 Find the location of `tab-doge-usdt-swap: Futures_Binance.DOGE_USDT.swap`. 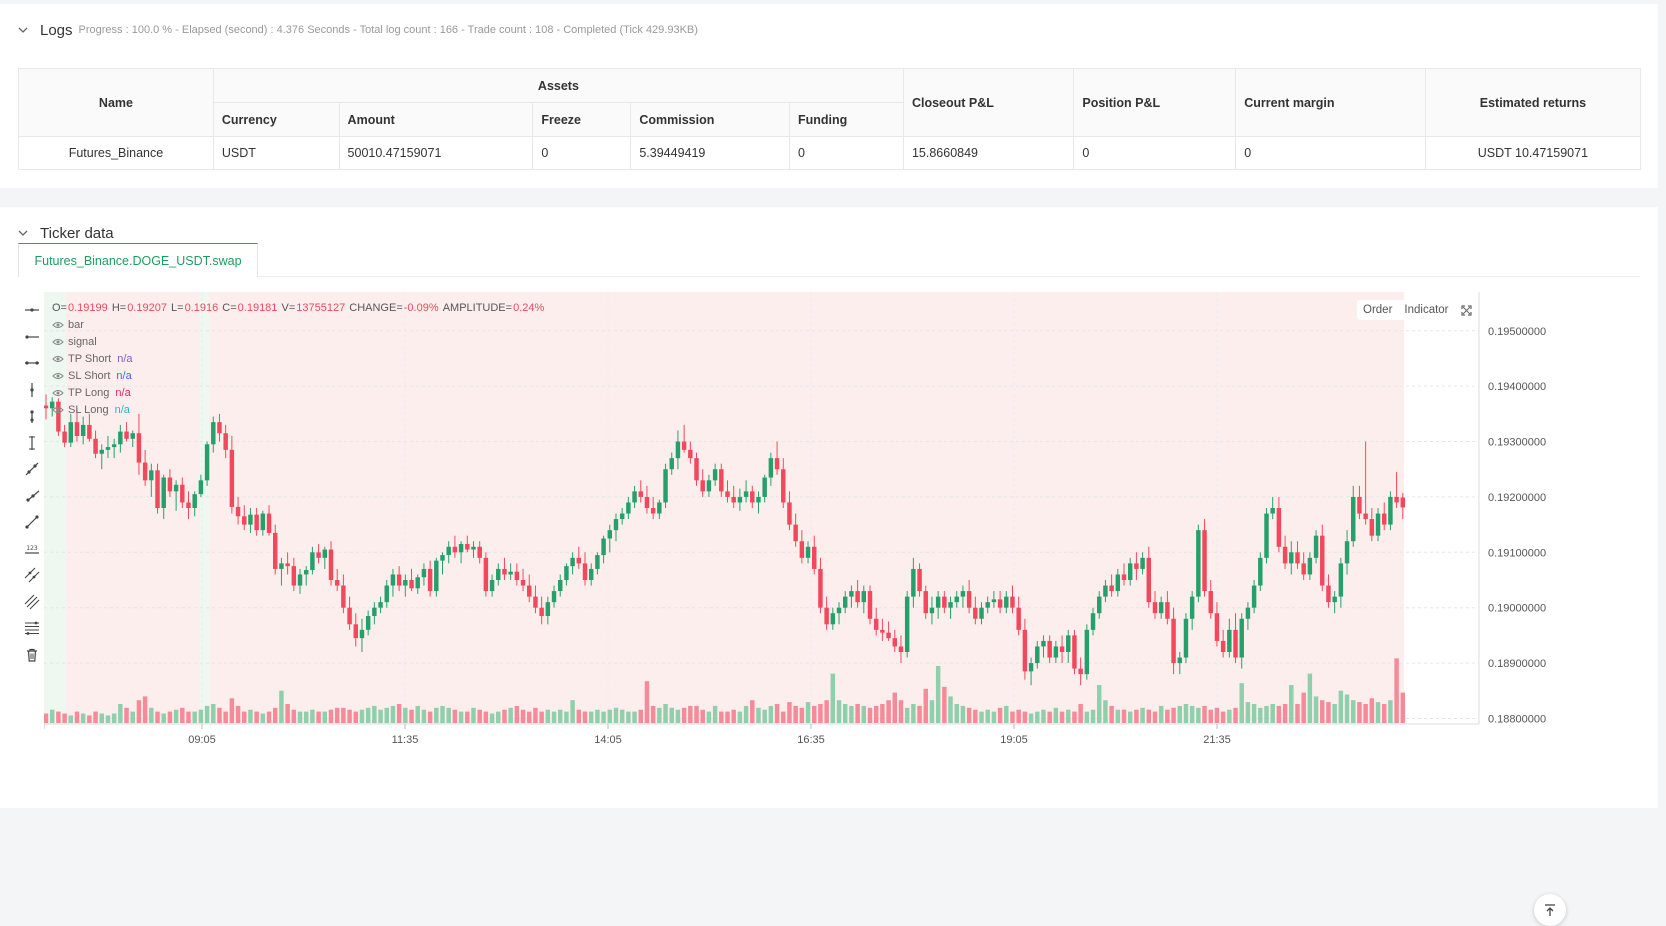

tab-doge-usdt-swap: Futures_Binance.DOGE_USDT.swap is located at coordinates (138, 260).